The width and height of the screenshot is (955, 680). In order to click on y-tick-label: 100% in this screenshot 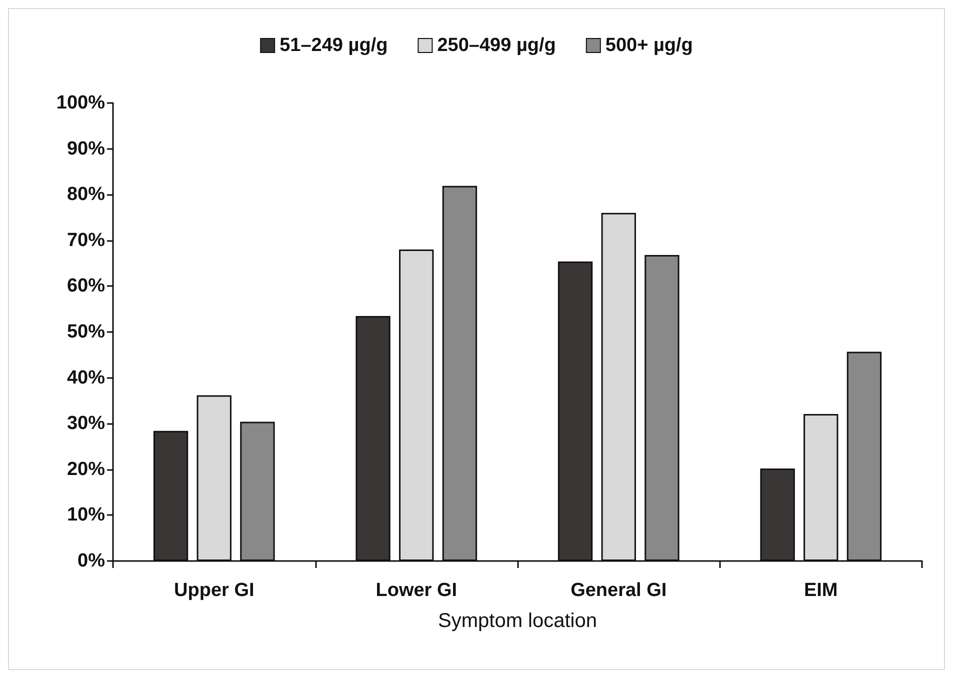, I will do `click(81, 103)`.